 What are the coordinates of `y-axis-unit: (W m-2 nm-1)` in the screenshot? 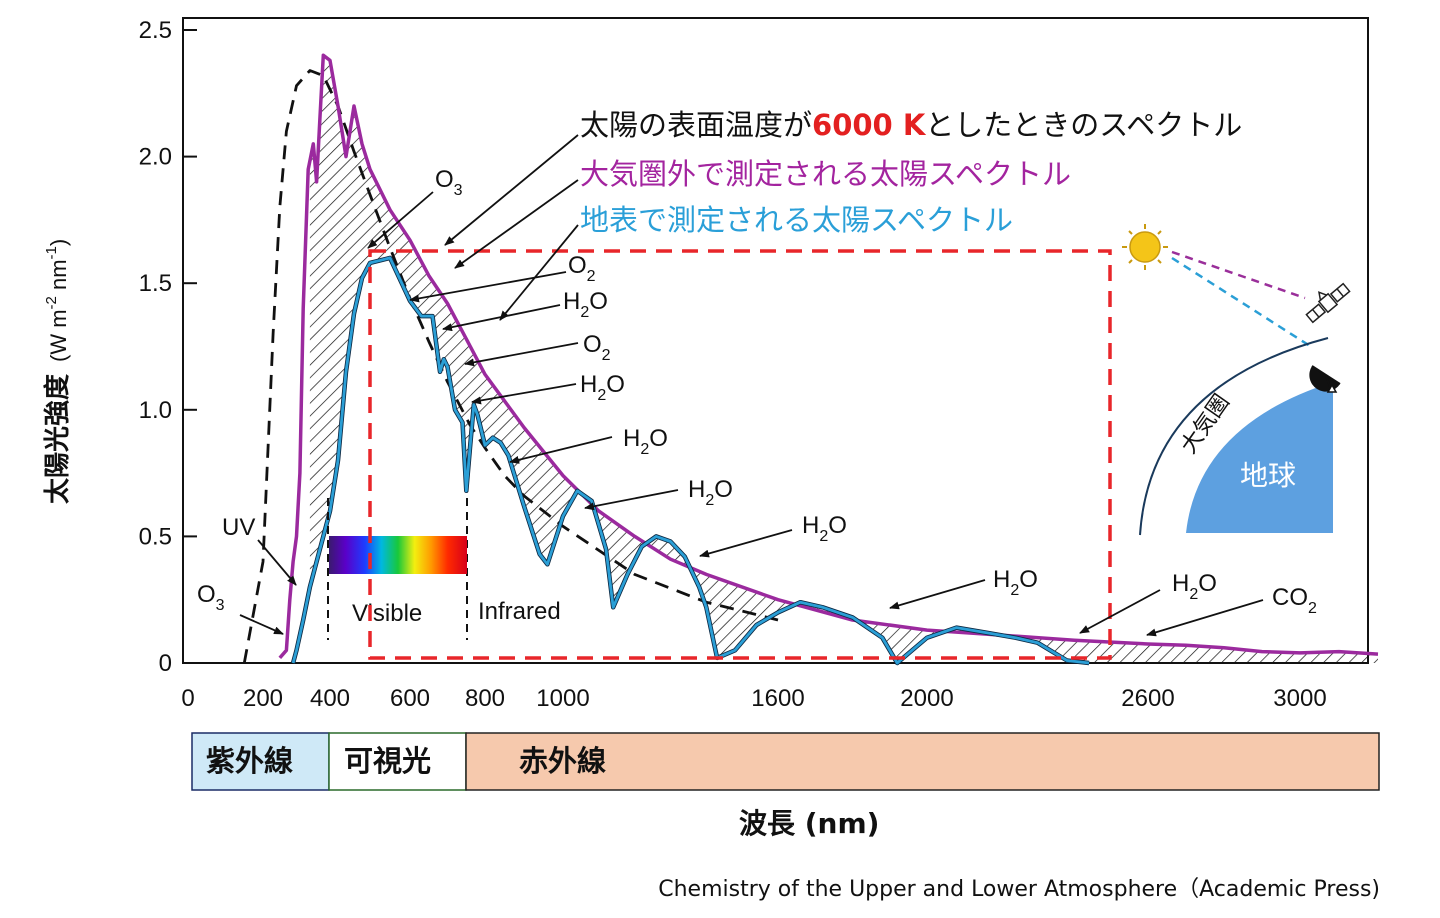 It's located at (57, 300).